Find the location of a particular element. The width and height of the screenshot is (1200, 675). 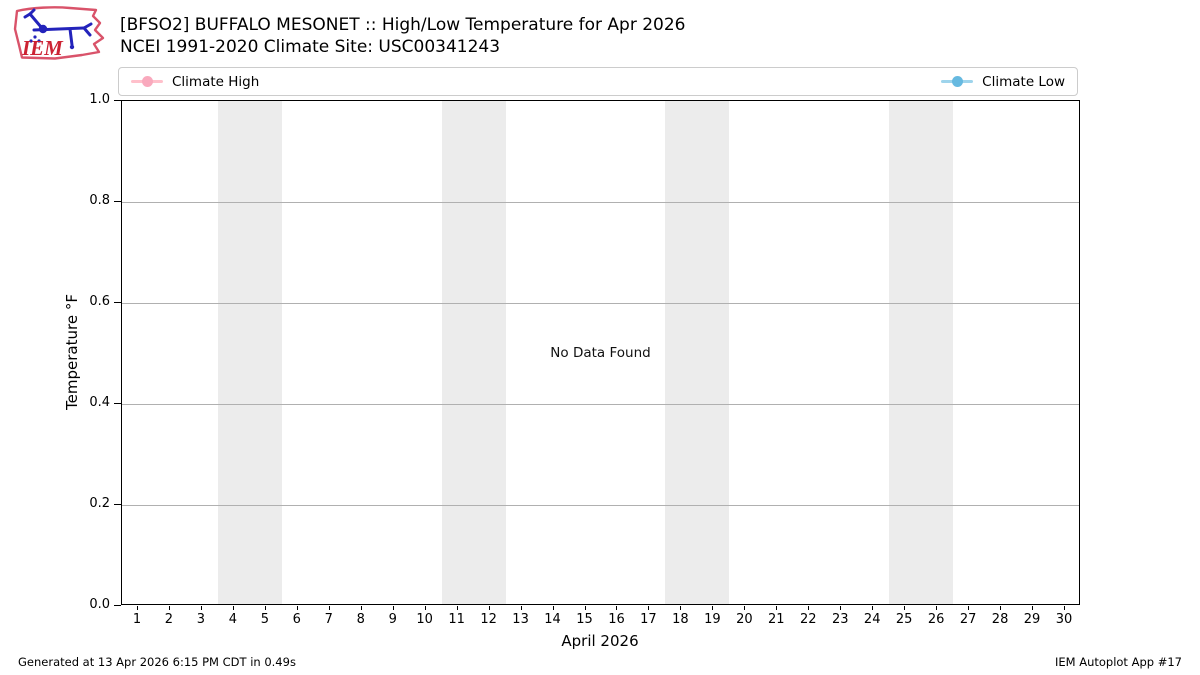

y-axis-label: Temperature °F is located at coordinates (72, 352).